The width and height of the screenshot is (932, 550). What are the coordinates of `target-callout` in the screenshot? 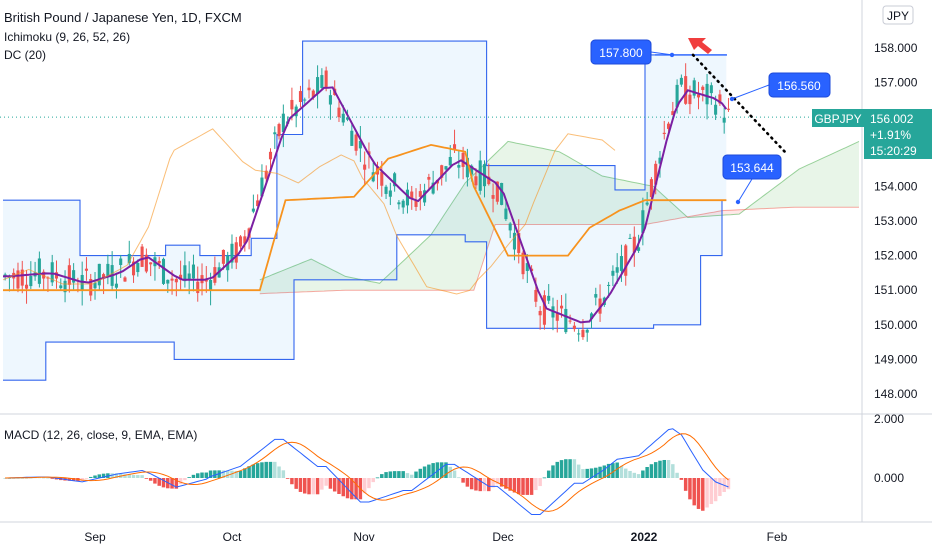 It's located at (752, 167).